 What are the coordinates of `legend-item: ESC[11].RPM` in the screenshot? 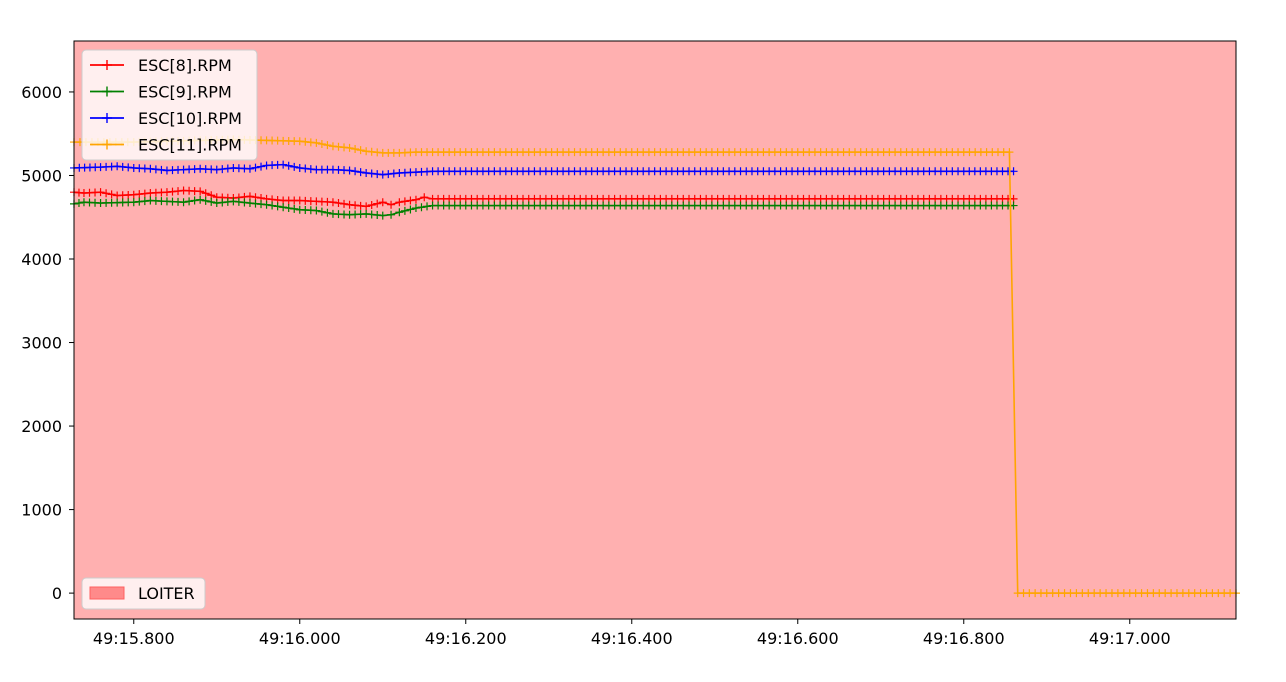 It's located at (166, 145).